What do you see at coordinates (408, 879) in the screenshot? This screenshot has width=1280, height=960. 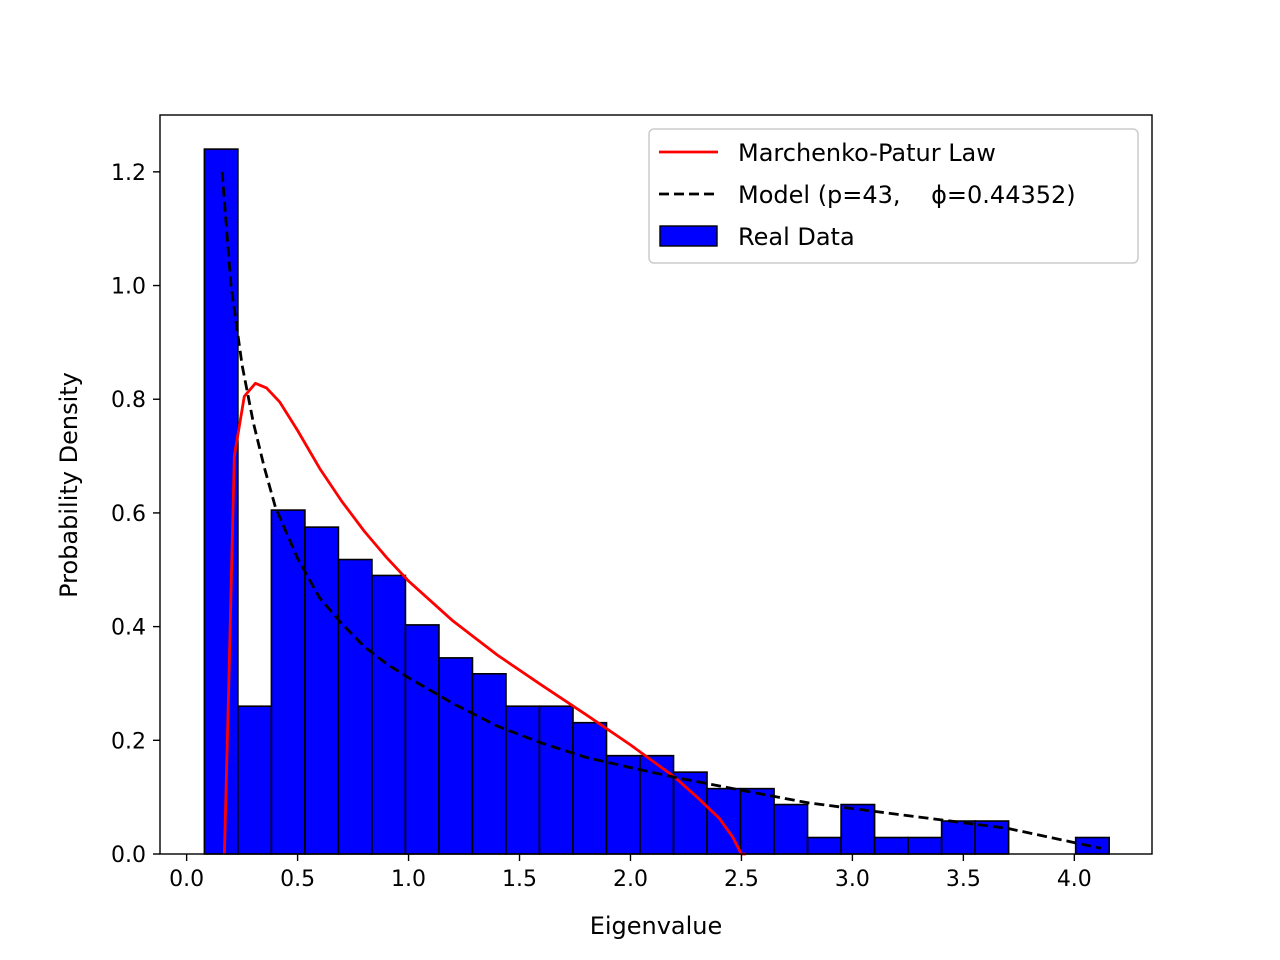 I see `x-tick-label: 1.0` at bounding box center [408, 879].